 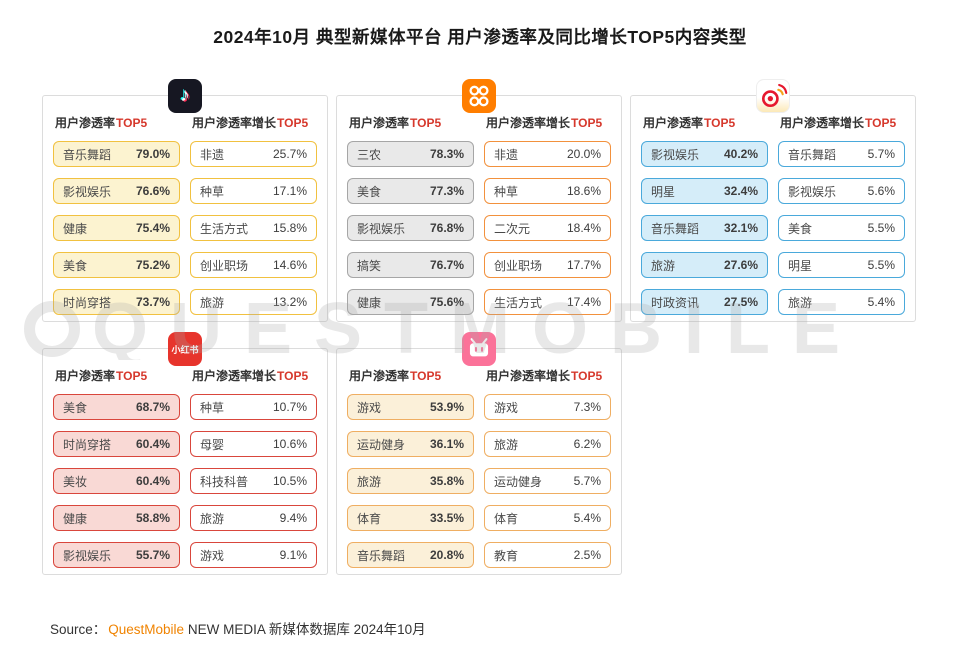 What do you see at coordinates (75, 481) in the screenshot?
I see `category-label: 美妆` at bounding box center [75, 481].